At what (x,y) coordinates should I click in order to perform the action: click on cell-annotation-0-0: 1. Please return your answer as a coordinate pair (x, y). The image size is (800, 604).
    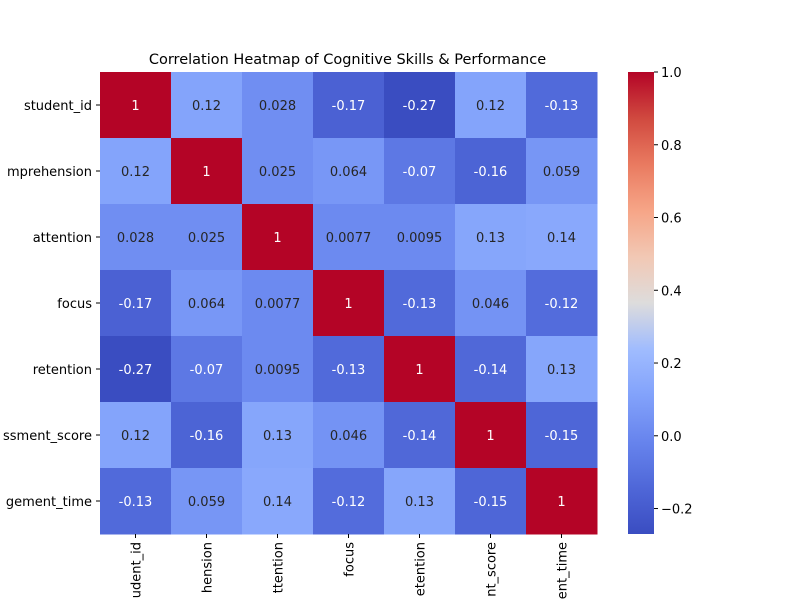
    Looking at the image, I should click on (135, 106).